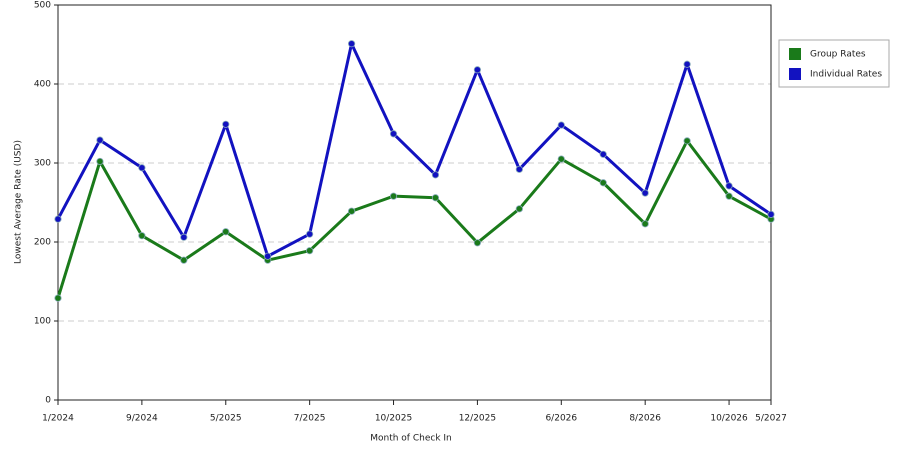 The image size is (900, 450). What do you see at coordinates (477, 419) in the screenshot?
I see `x-tick-label: 12/2025` at bounding box center [477, 419].